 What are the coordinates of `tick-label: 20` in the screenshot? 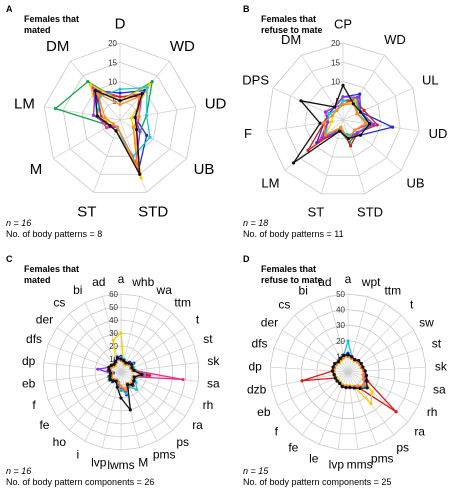 It's located at (340, 341).